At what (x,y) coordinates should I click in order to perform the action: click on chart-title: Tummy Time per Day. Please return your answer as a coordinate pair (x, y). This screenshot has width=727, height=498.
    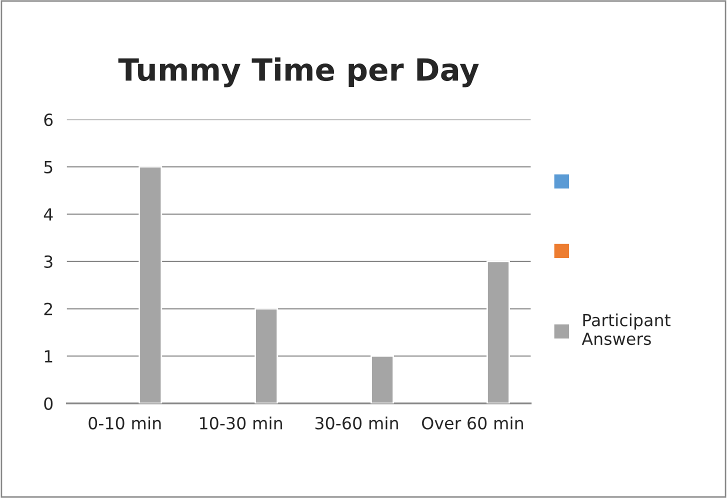
    Looking at the image, I should click on (298, 72).